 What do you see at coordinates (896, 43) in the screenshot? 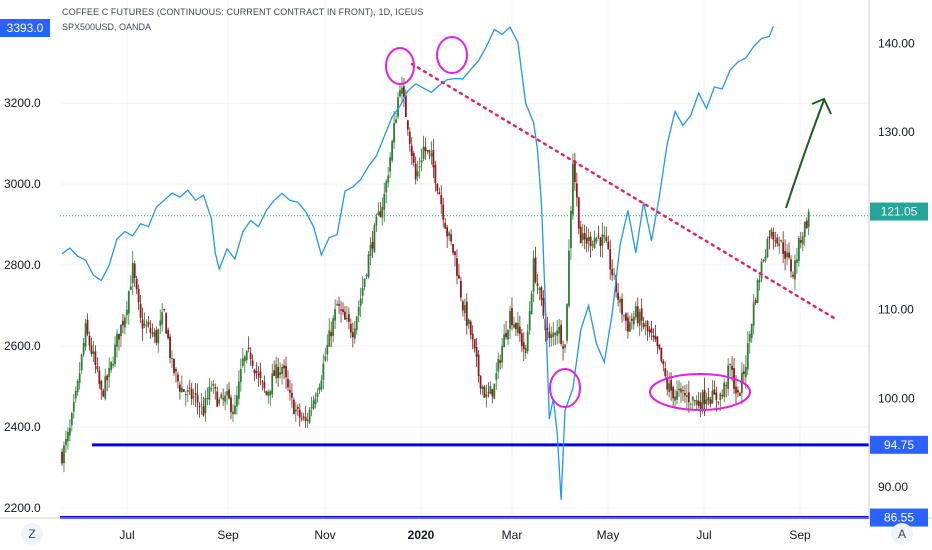
I see `right-tick-label: 140.00` at bounding box center [896, 43].